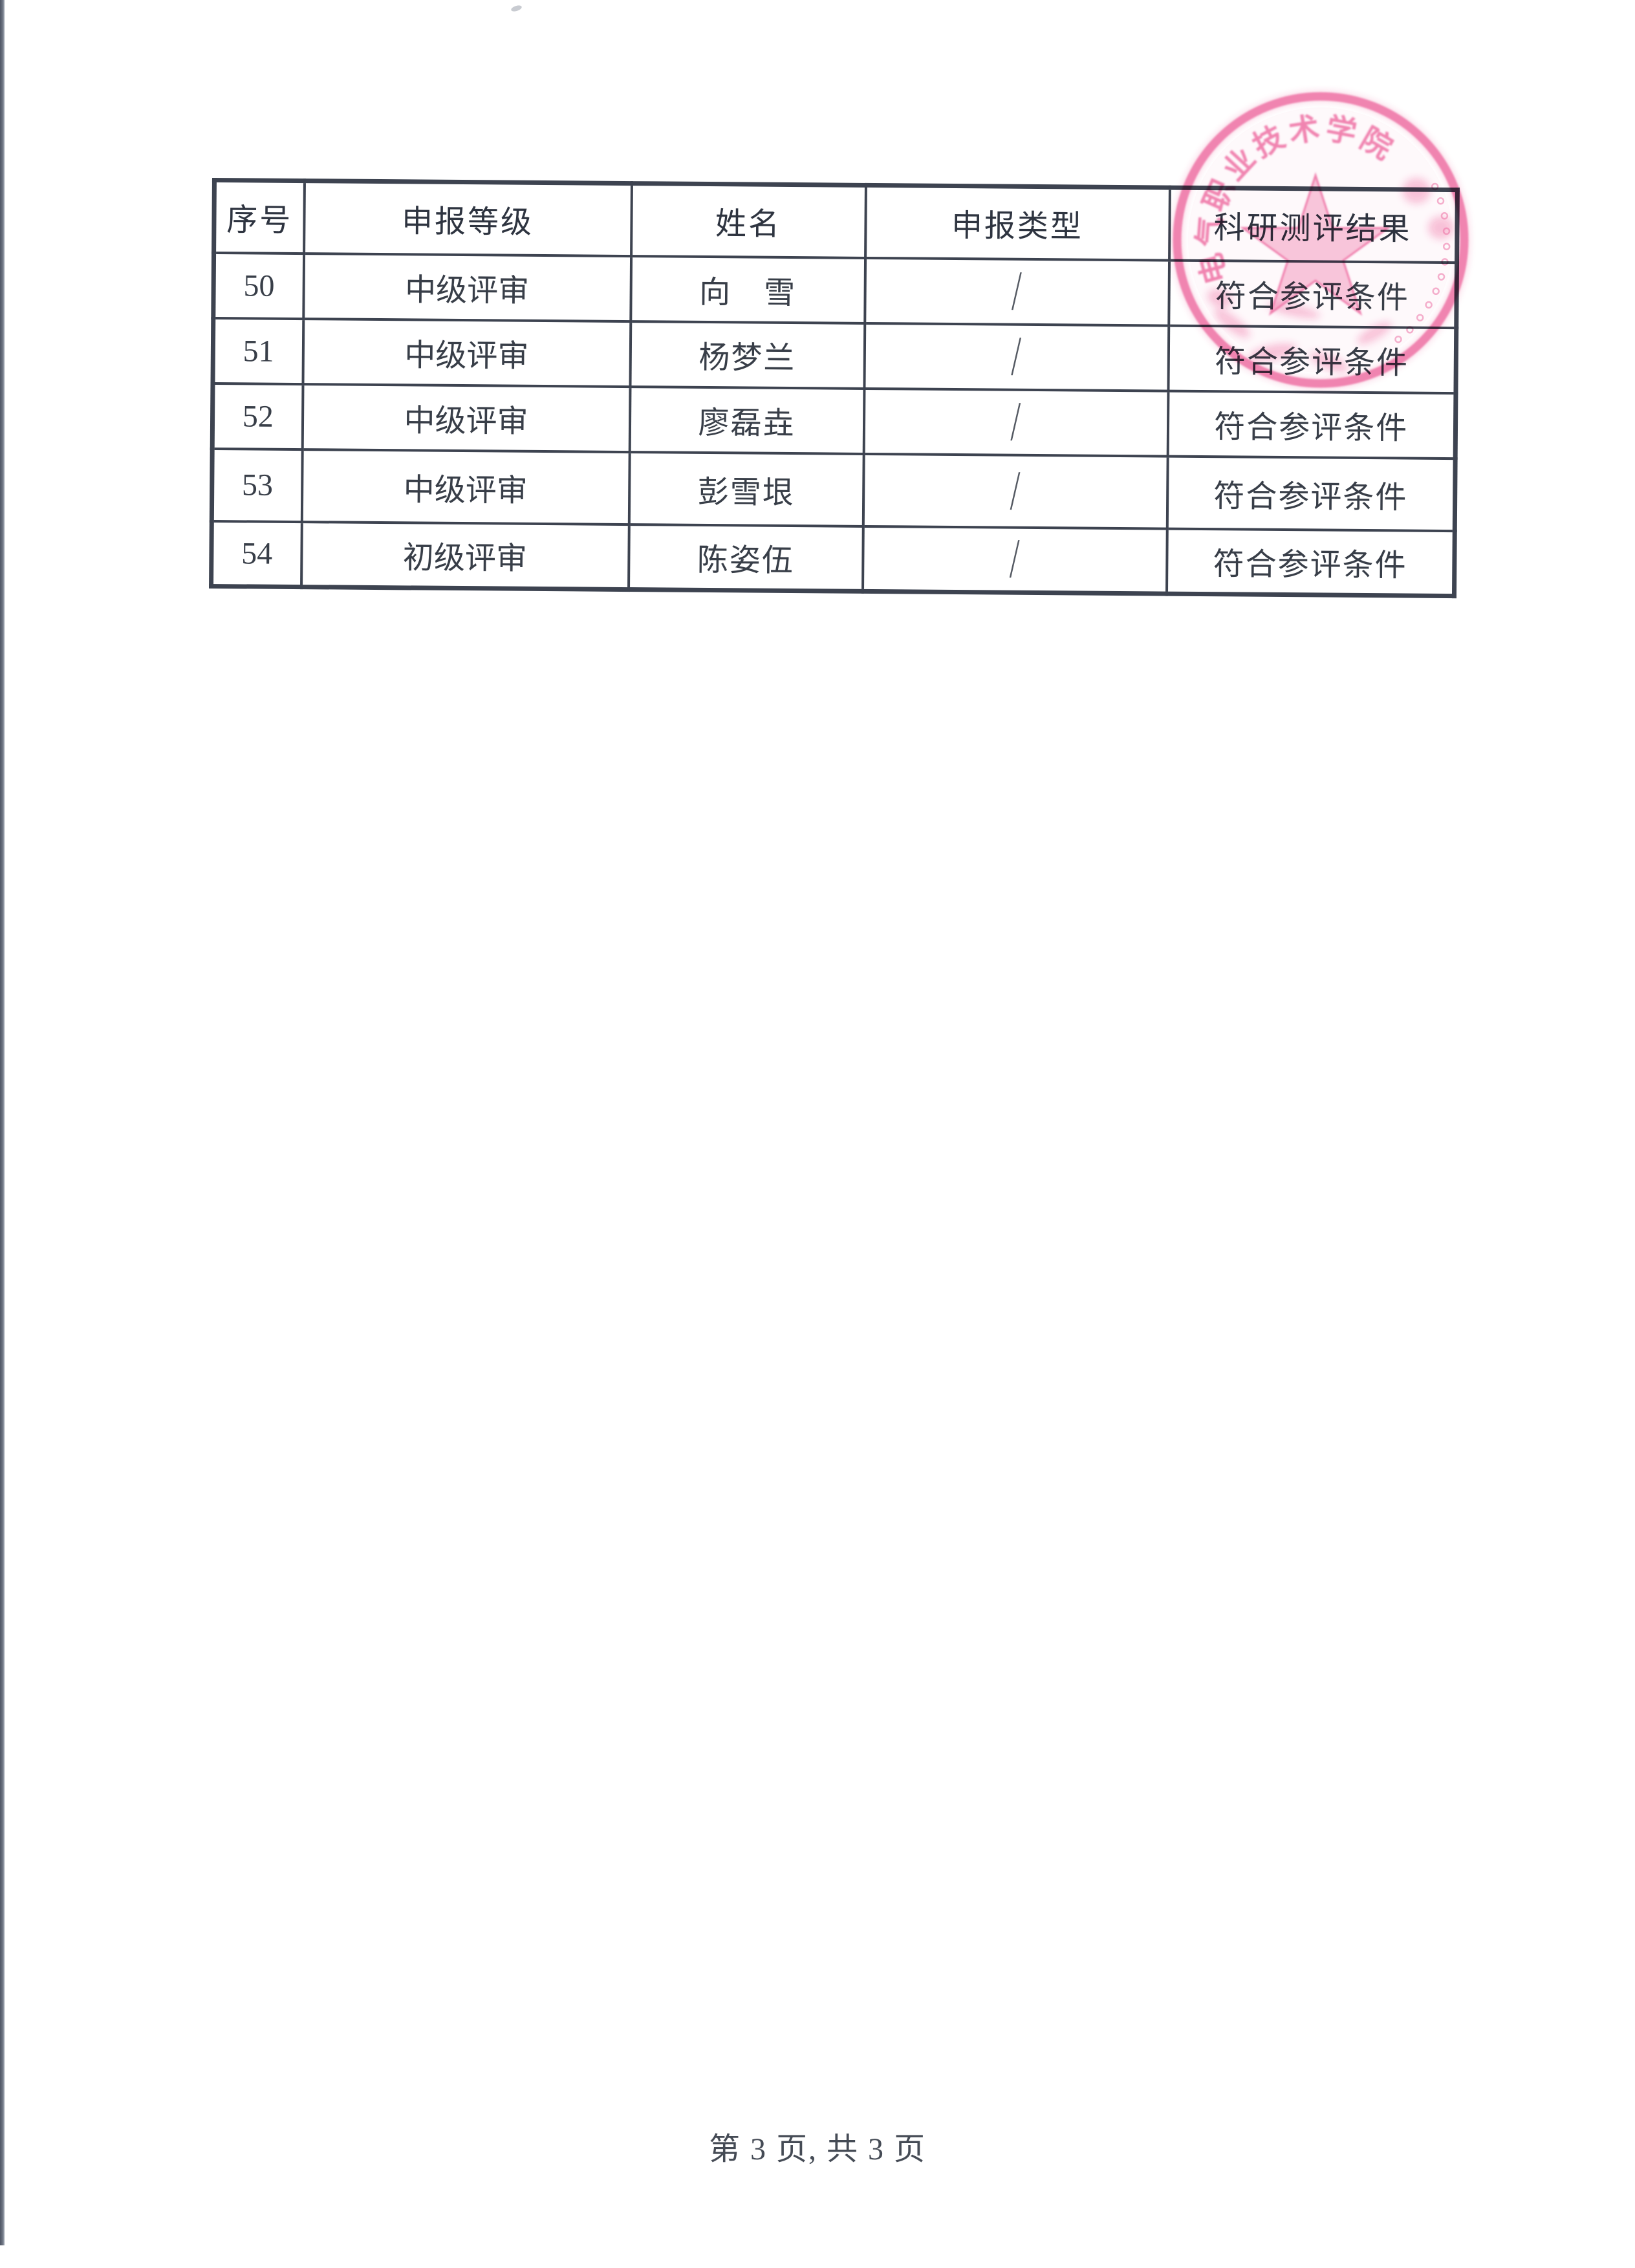 This screenshot has height=2268, width=1635. Describe the element at coordinates (256, 554) in the screenshot. I see `cell-serial: 54` at that location.